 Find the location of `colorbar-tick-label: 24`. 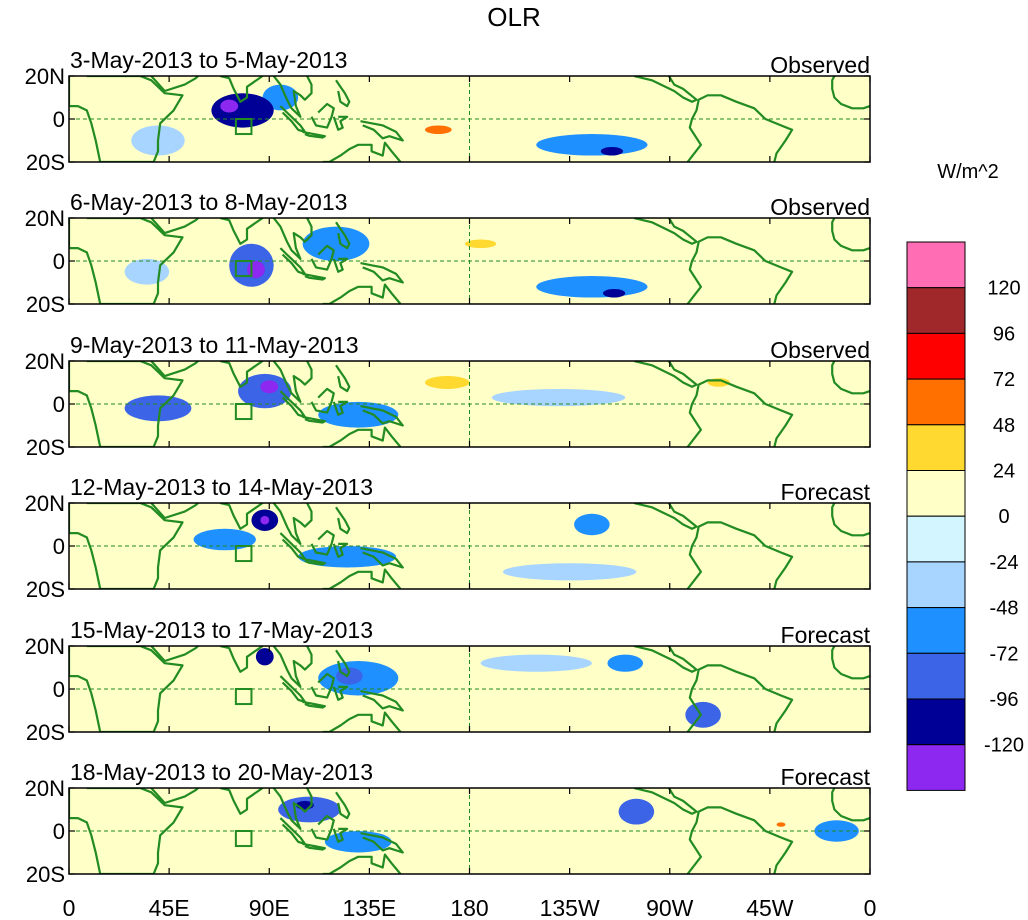

colorbar-tick-label: 24 is located at coordinates (1004, 472).